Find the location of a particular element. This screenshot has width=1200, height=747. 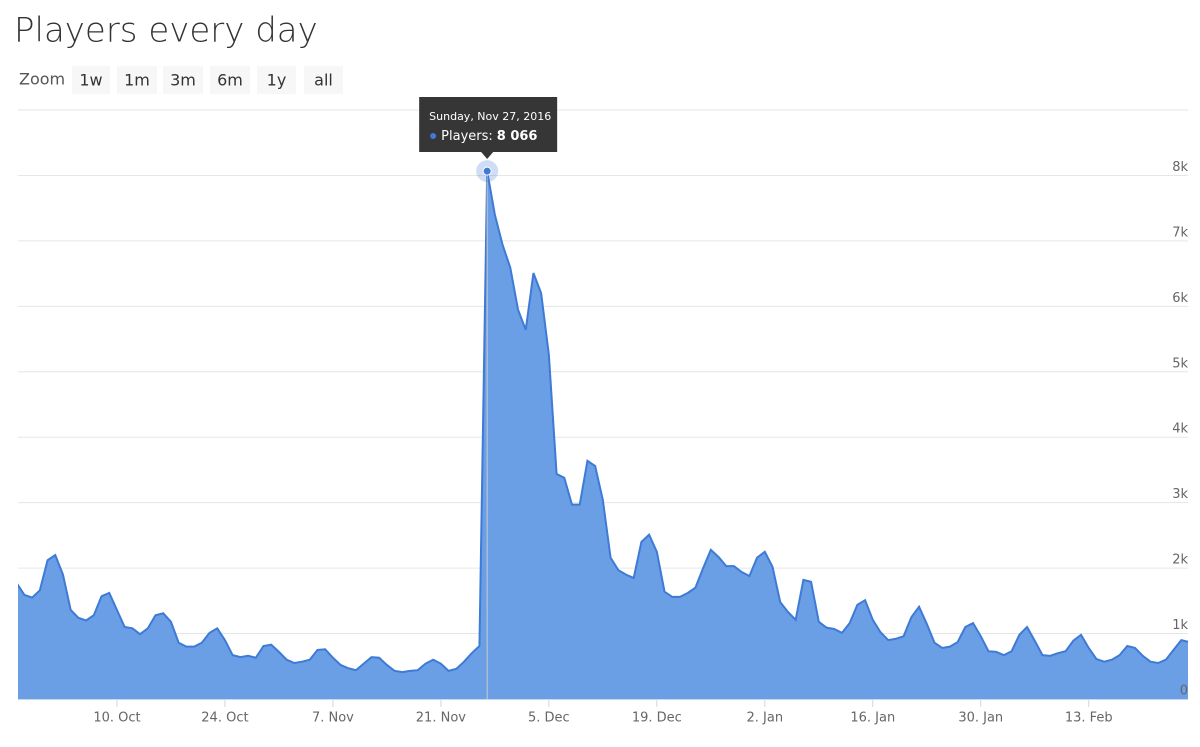

x-tick-label: 30. Jan is located at coordinates (980, 718).